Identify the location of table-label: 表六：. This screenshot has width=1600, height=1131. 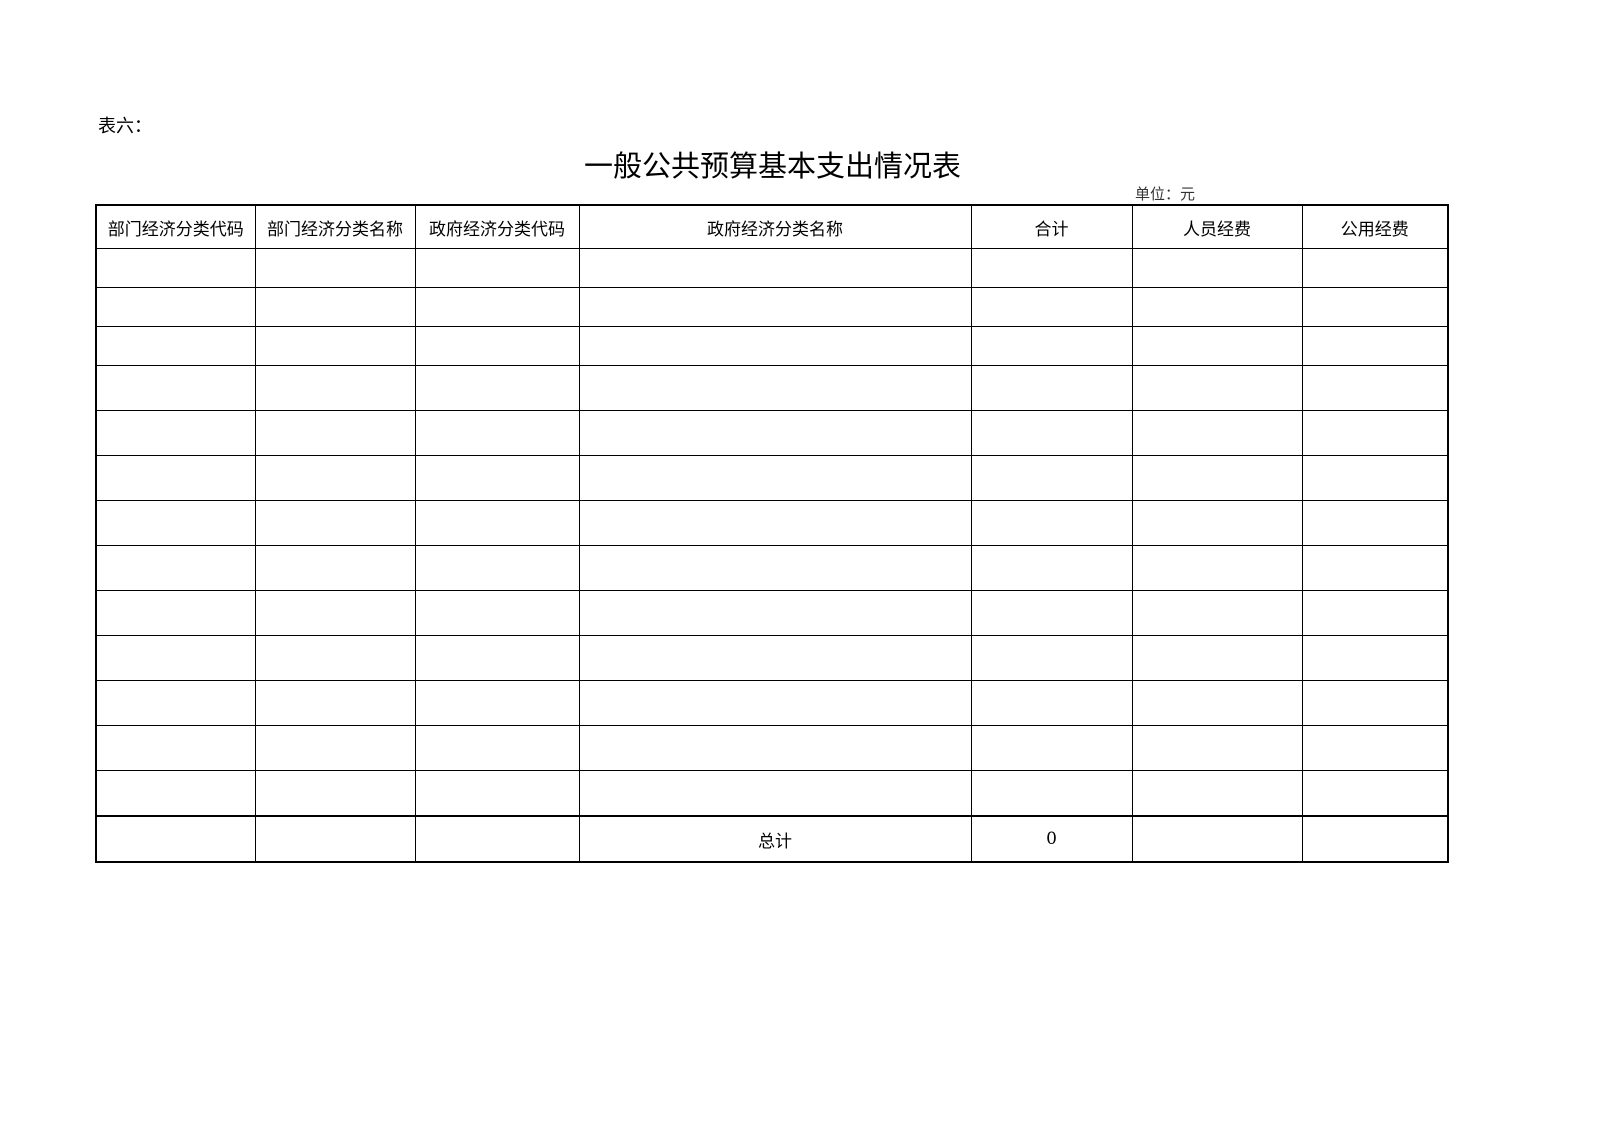
(125, 126).